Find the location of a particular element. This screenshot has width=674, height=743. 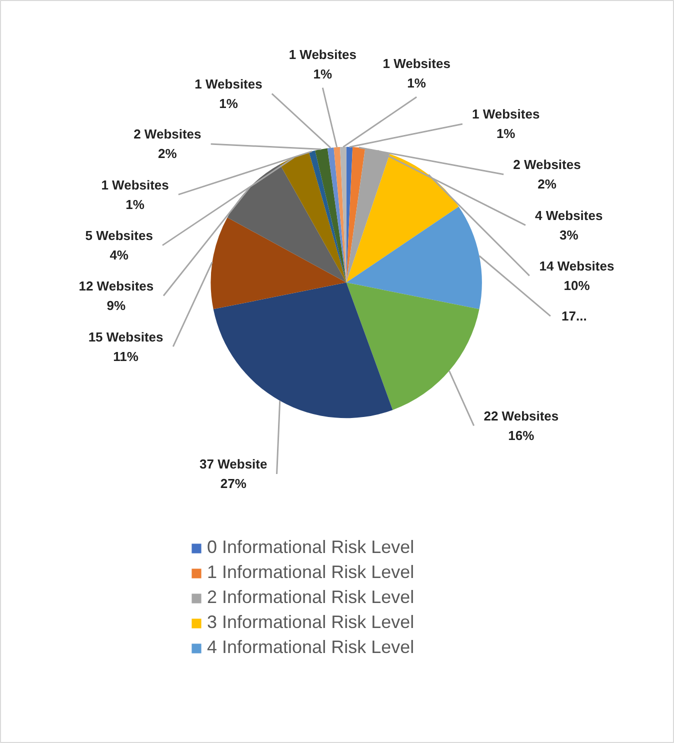

data-label: 5 Websites 4% is located at coordinates (119, 245).